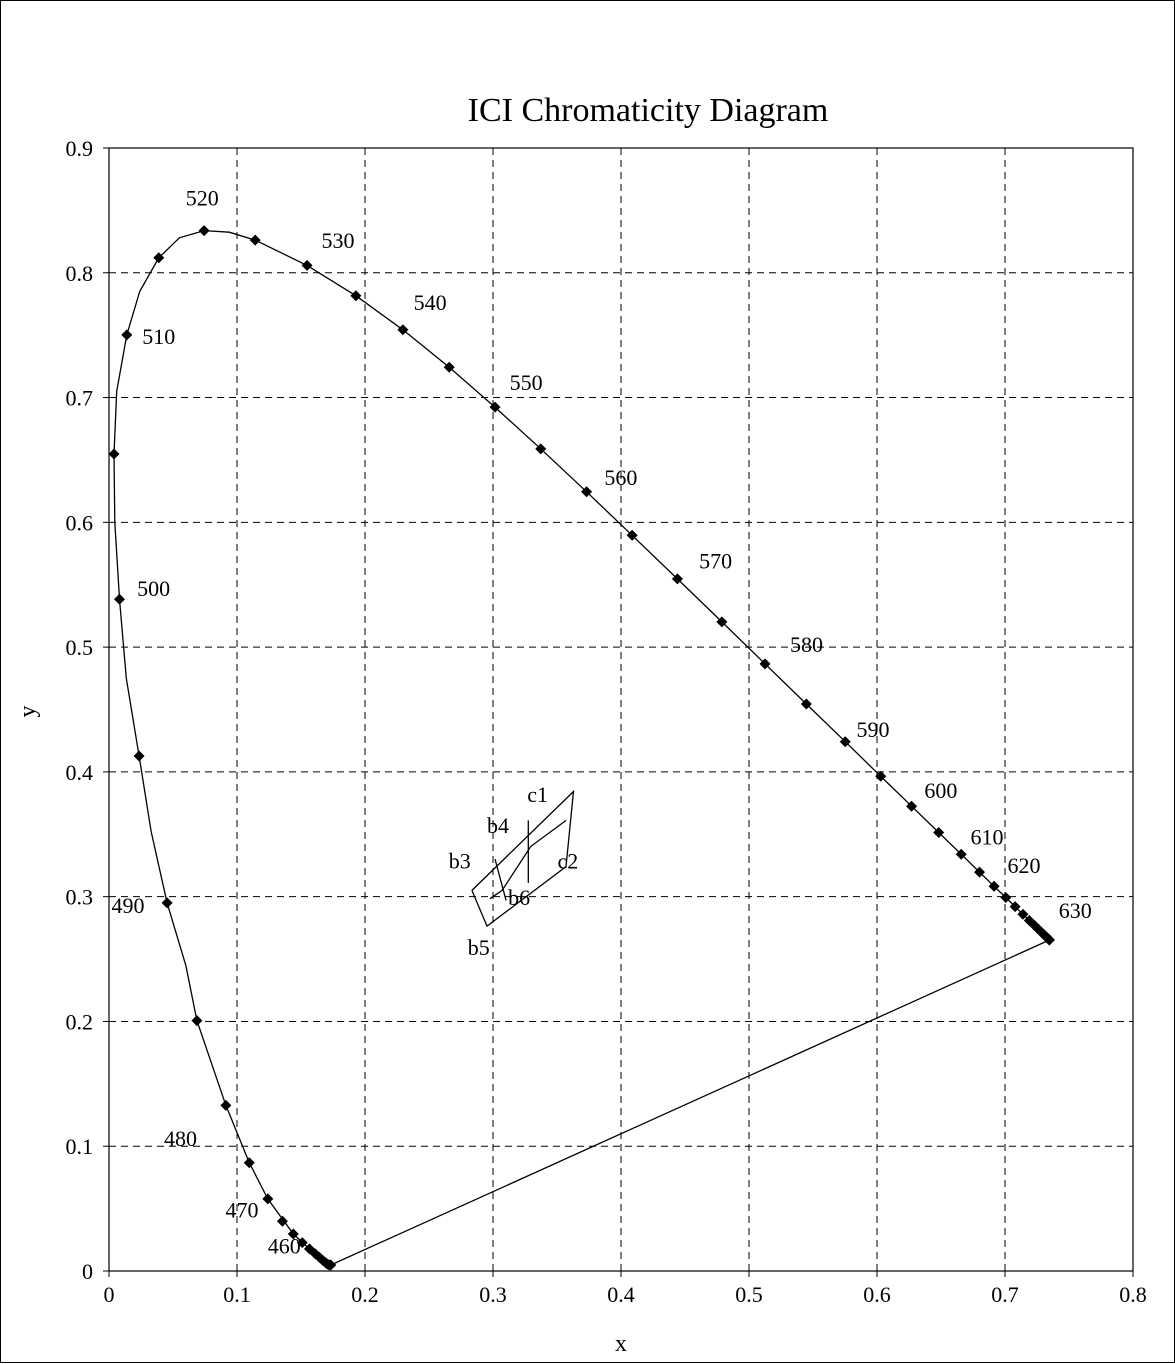 The image size is (1175, 1364). What do you see at coordinates (365, 1294) in the screenshot?
I see `x-tick-label: 0.2` at bounding box center [365, 1294].